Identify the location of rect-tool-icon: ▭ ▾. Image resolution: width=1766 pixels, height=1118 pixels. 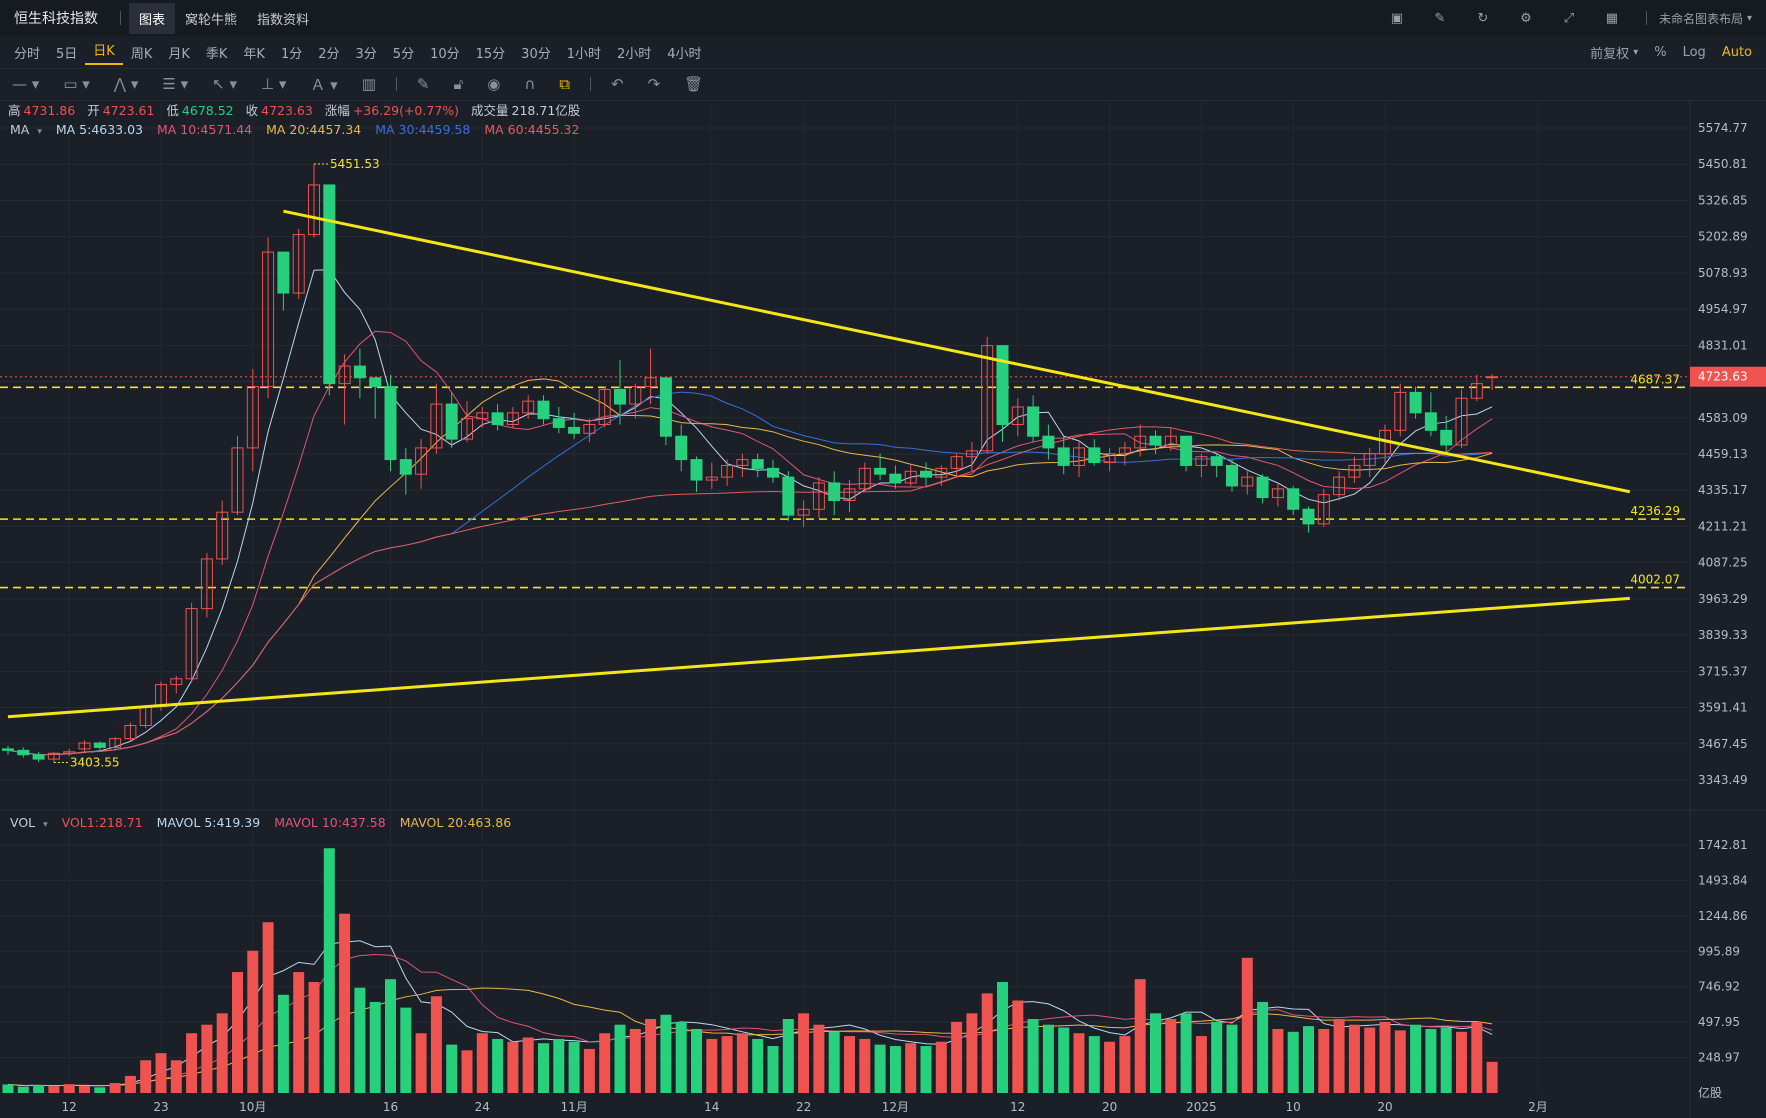
(76, 84).